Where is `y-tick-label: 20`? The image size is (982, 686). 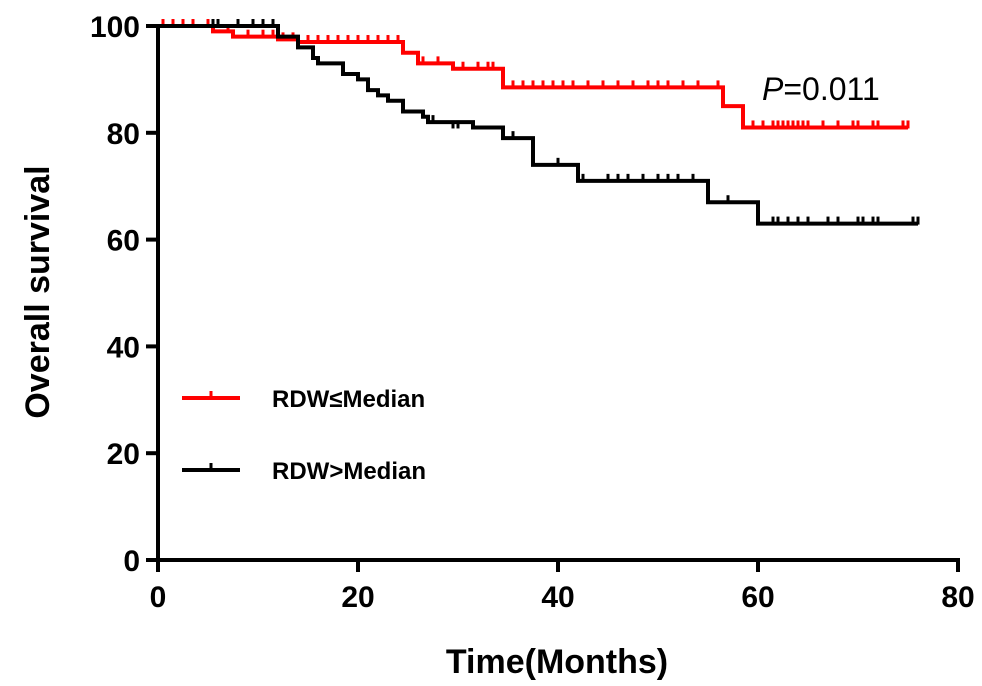
y-tick-label: 20 is located at coordinates (123, 454).